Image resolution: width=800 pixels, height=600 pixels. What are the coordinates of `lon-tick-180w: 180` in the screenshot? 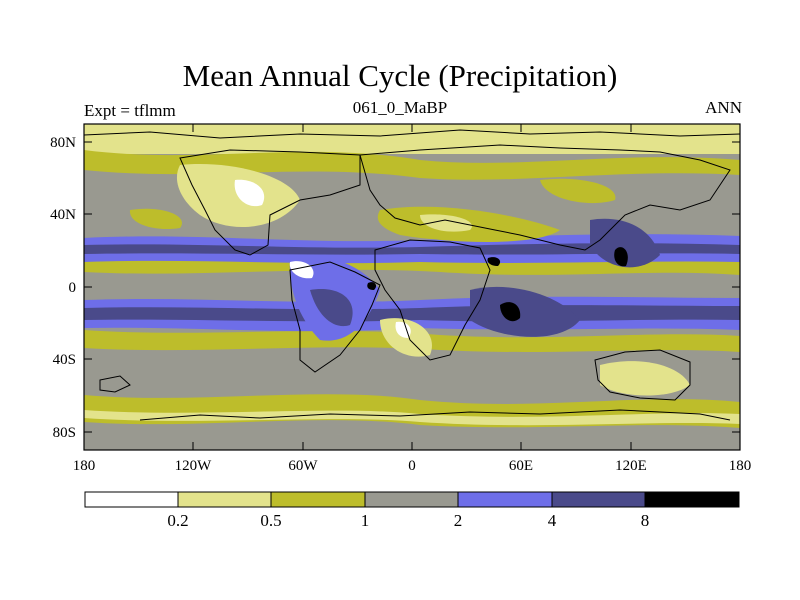 It's located at (84, 466).